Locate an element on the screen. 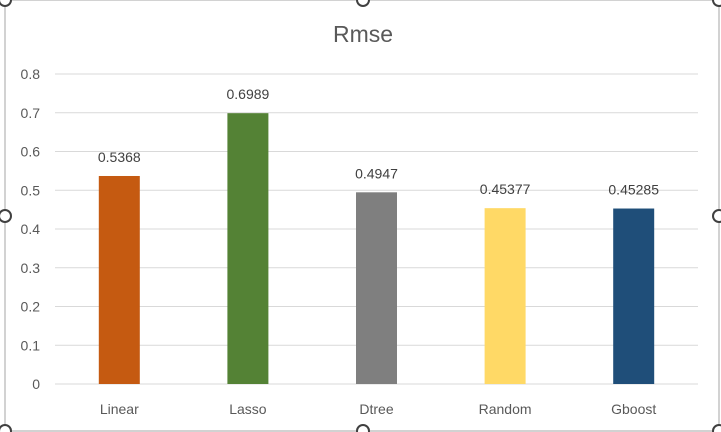 This screenshot has height=432, width=721. y-axis-ticks: 0 0.1 0.2 0.3 0.4 0.5 0.6 0.7 0.8 is located at coordinates (31, 229).